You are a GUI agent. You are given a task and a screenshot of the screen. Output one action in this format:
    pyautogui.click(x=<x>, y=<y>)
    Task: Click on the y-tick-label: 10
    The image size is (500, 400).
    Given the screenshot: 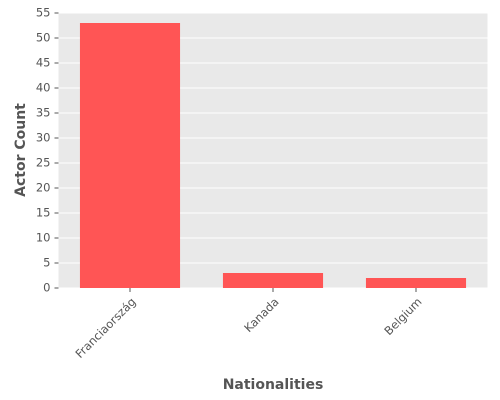 What is the action you would take?
    pyautogui.click(x=43, y=238)
    